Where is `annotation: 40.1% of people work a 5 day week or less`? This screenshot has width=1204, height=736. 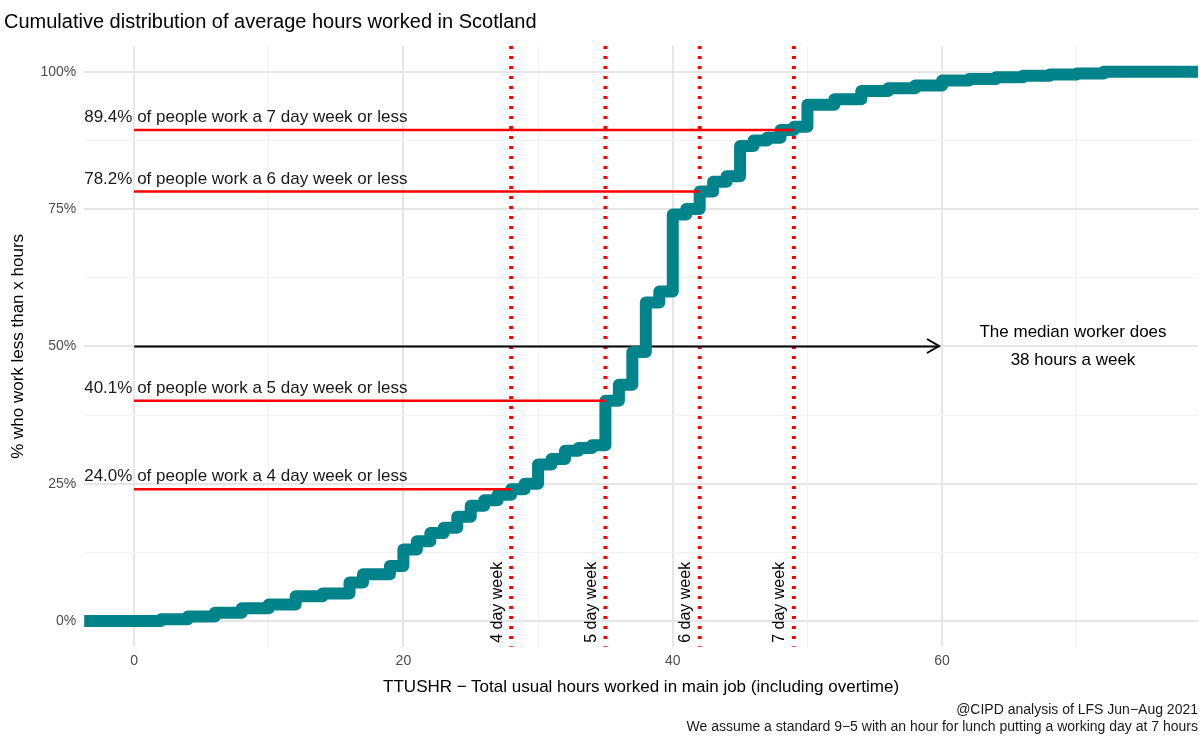 annotation: 40.1% of people work a 5 day week or less is located at coordinates (246, 387).